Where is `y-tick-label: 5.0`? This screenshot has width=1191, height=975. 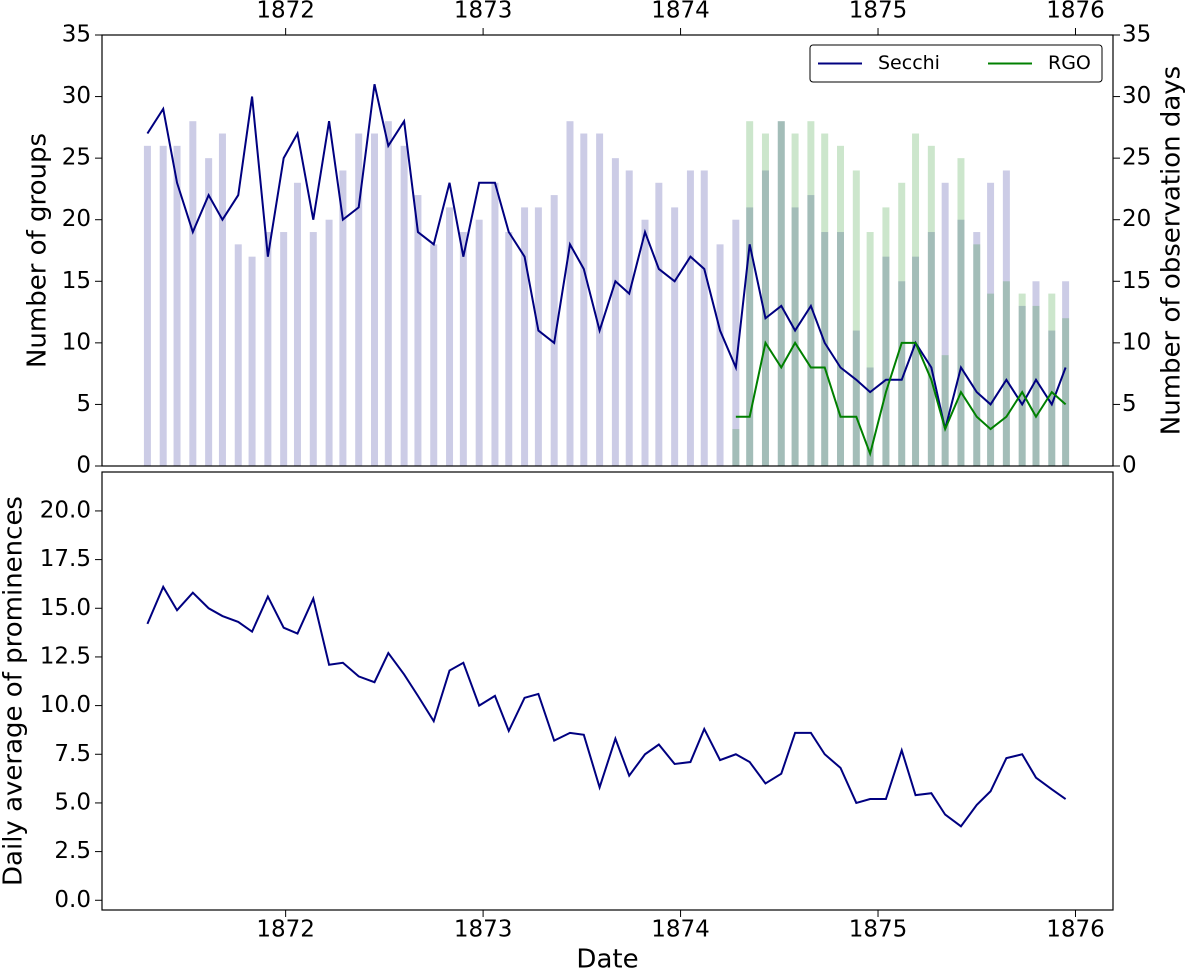 y-tick-label: 5.0 is located at coordinates (72, 802).